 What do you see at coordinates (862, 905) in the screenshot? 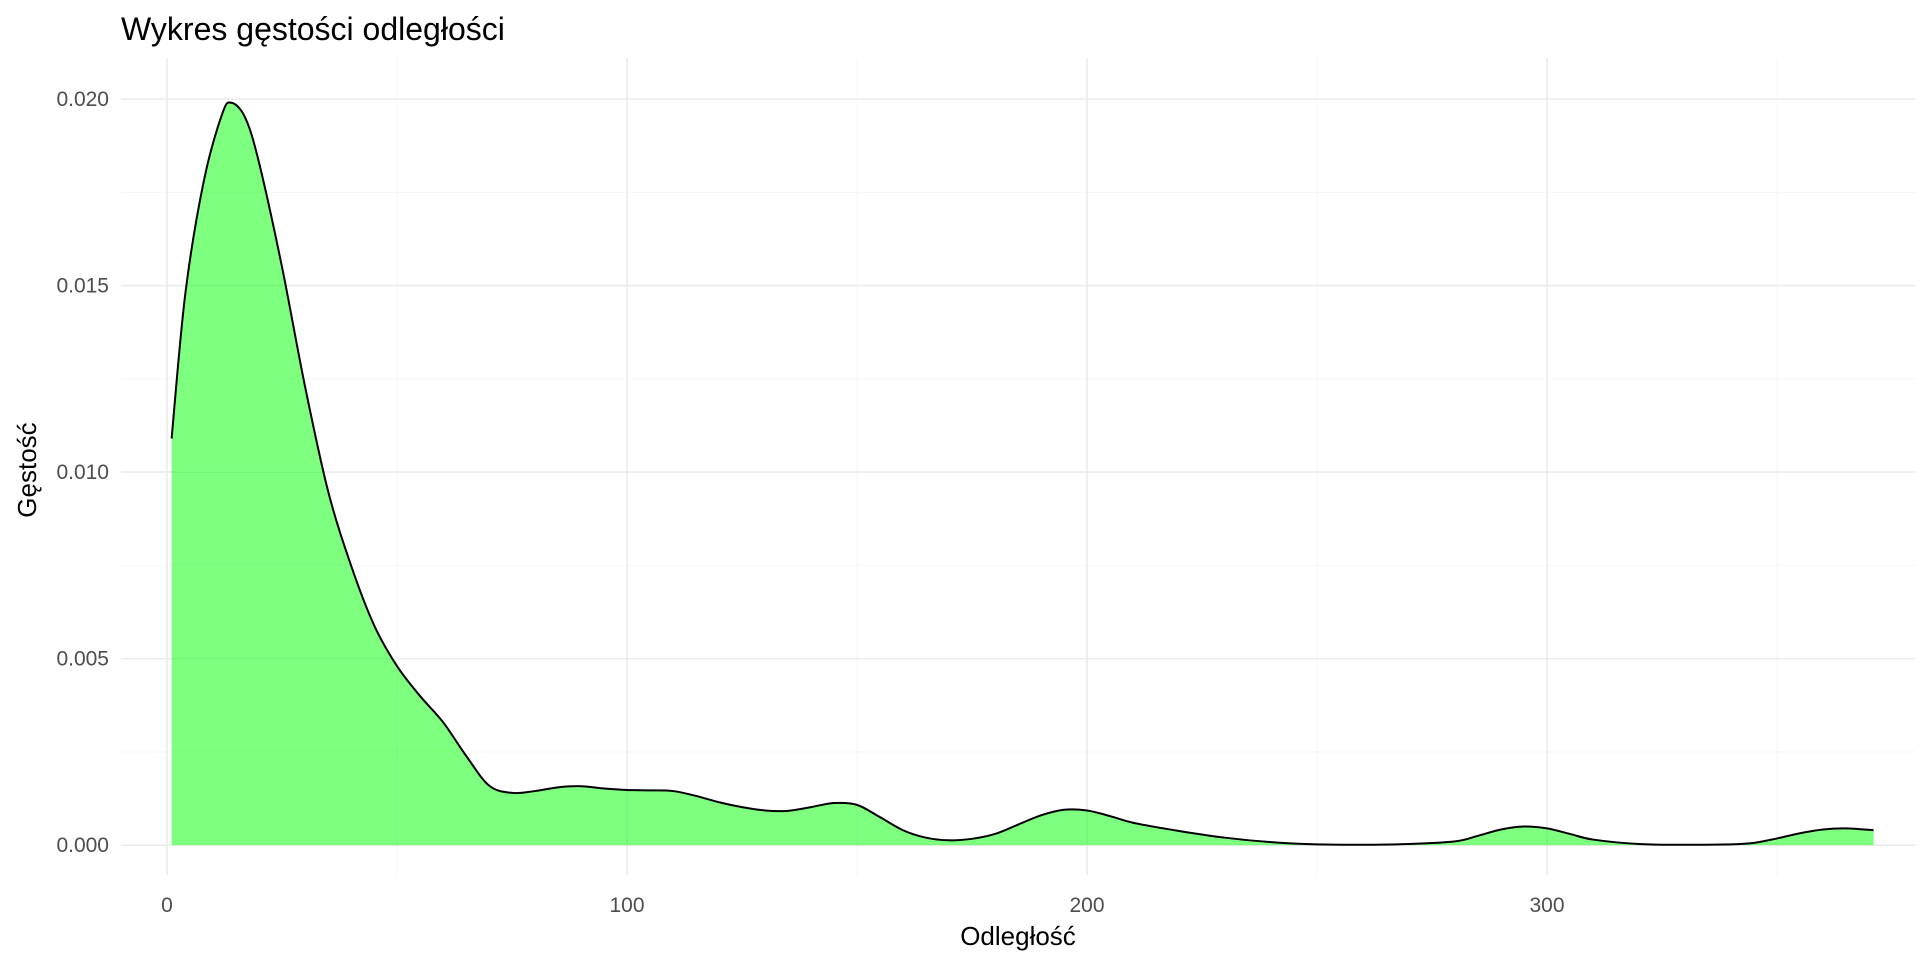
I see `x-axis-ticks: 0 100 200 300` at bounding box center [862, 905].